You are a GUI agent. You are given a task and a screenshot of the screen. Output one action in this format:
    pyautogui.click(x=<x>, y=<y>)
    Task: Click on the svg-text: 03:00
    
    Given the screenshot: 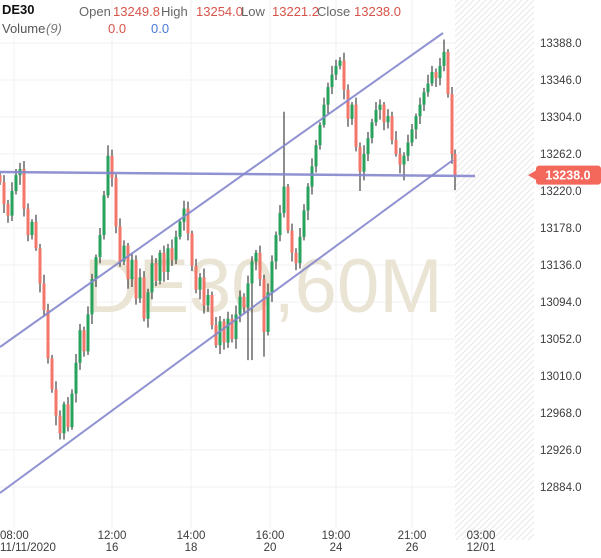 What is the action you would take?
    pyautogui.click(x=481, y=536)
    